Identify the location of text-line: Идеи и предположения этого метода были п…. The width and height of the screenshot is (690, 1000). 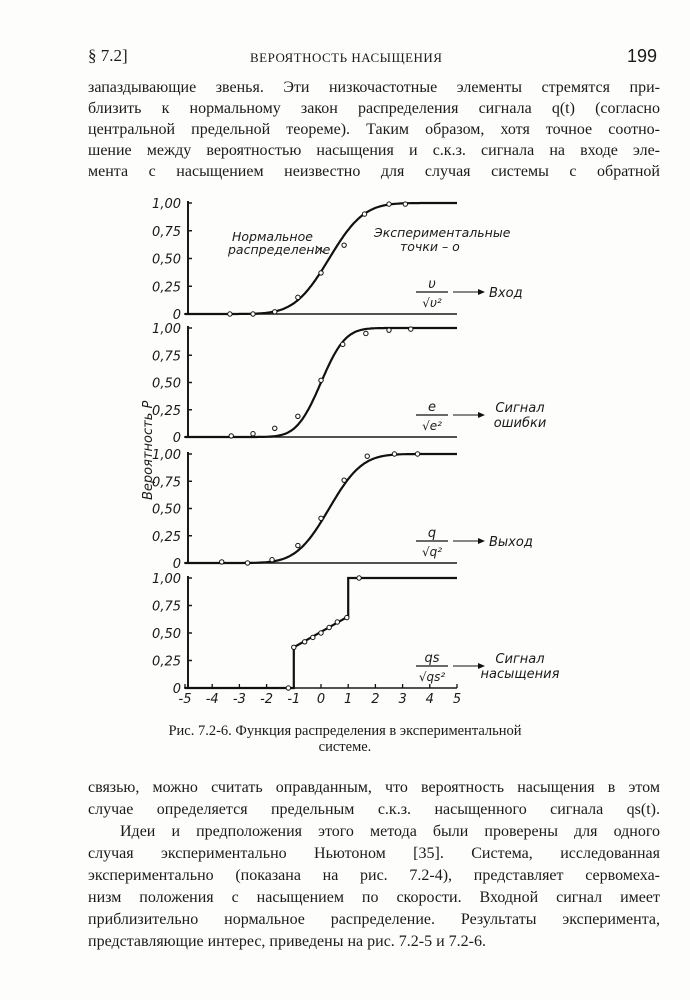
(390, 831).